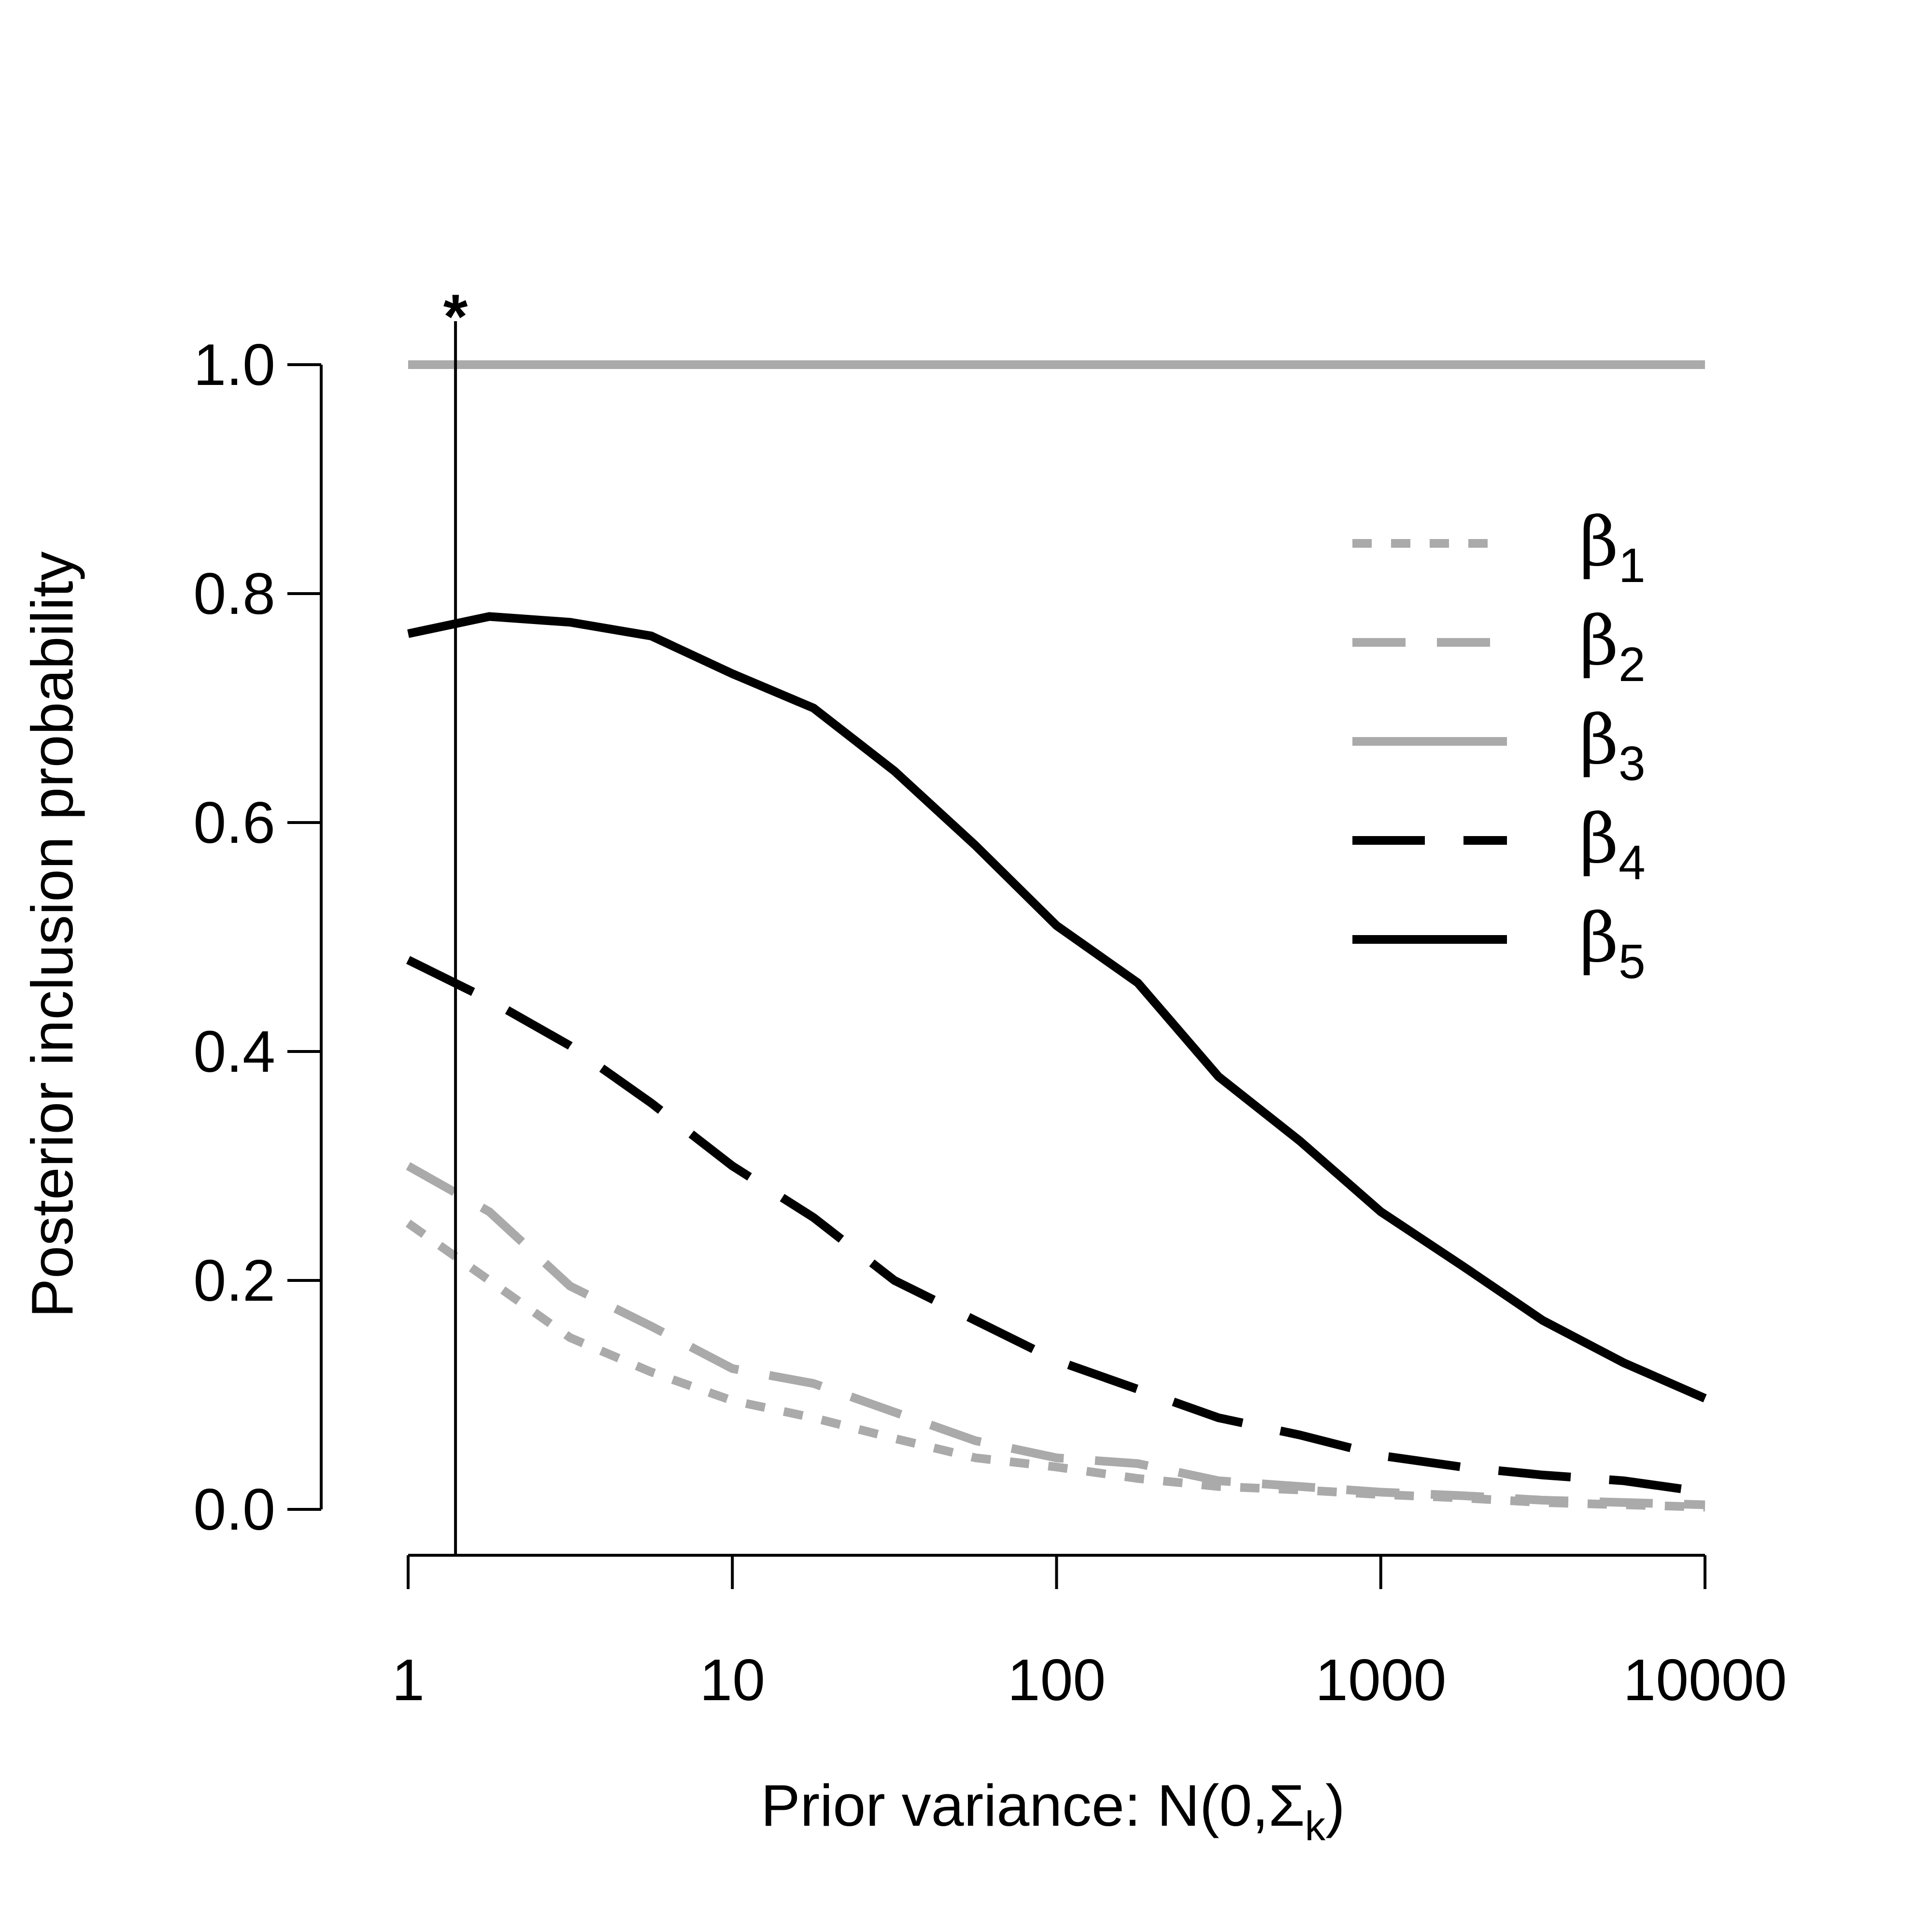  I want to click on x-axis: 1 10 100 1000 10000, so click(1089, 1633).